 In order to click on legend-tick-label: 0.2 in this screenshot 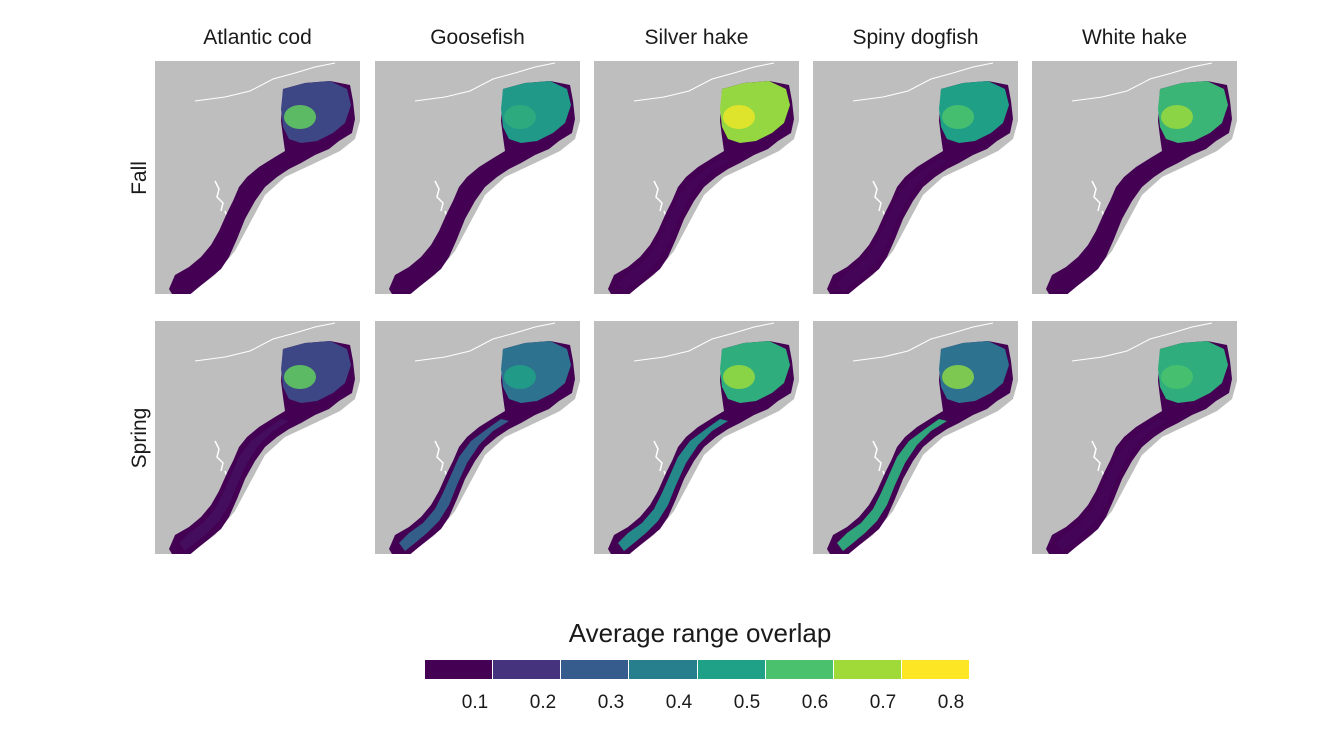, I will do `click(543, 702)`.